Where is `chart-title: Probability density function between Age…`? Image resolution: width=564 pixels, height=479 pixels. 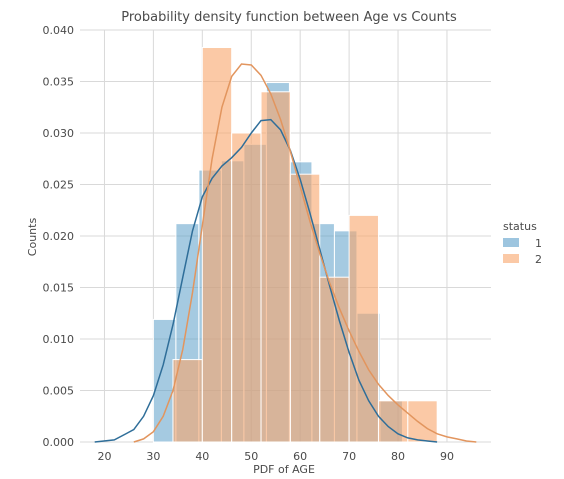
chart-title: Probability density function between Age… is located at coordinates (289, 17).